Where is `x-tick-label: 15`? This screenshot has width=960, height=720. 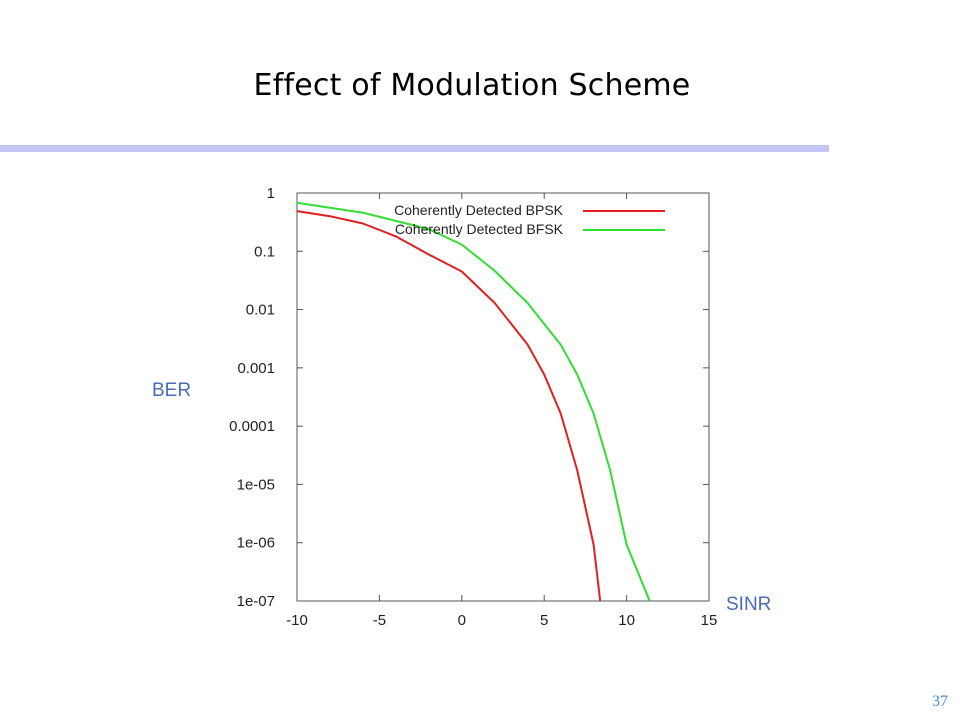
x-tick-label: 15 is located at coordinates (709, 620).